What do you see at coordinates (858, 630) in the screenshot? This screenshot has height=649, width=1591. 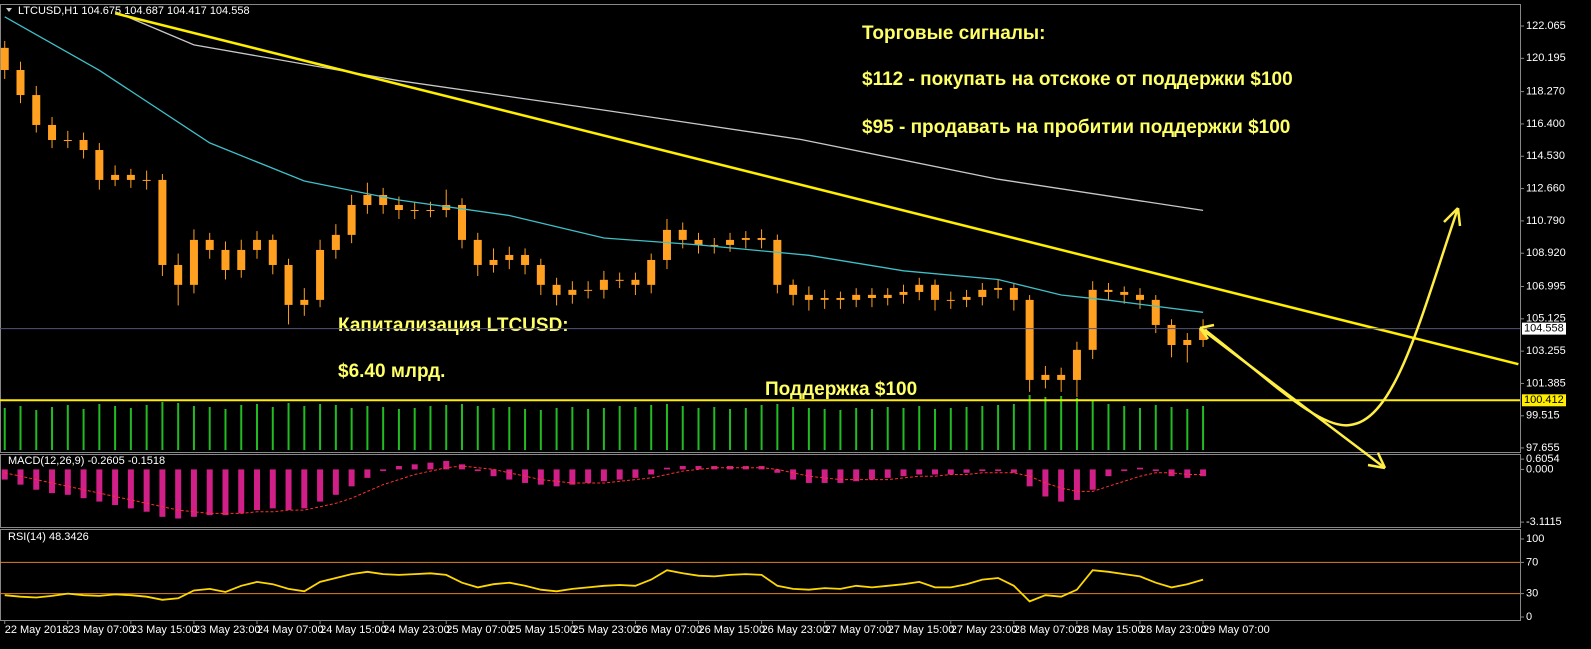 I see `x-tick-label: 27 May 07:00` at bounding box center [858, 630].